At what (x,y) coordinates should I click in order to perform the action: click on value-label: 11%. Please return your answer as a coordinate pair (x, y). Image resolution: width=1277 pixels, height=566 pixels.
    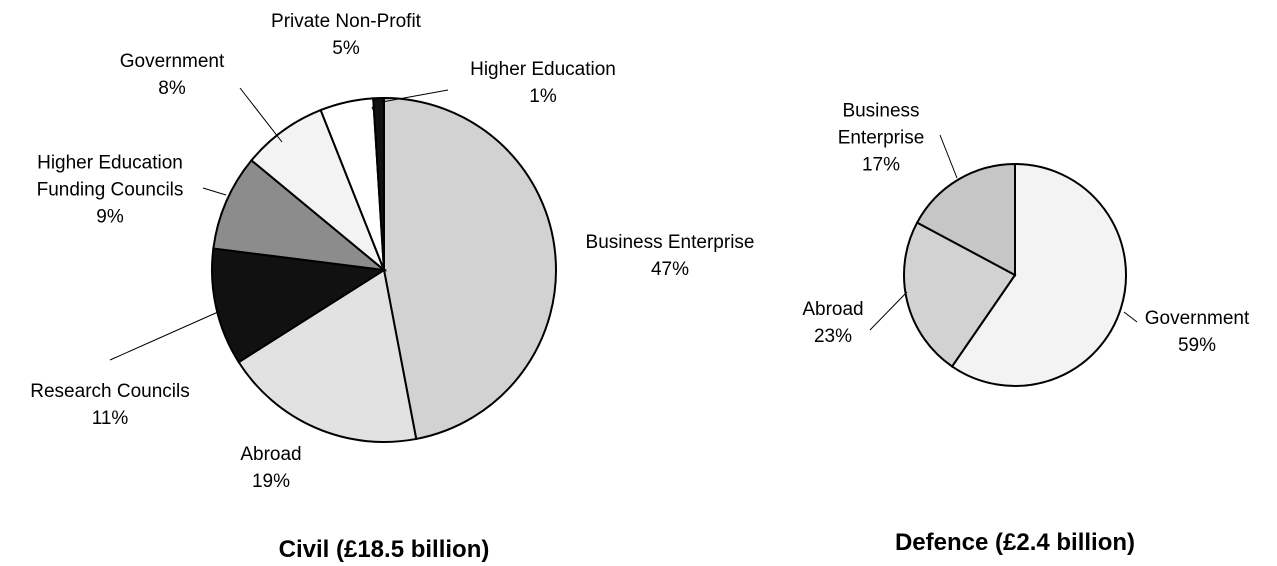
    Looking at the image, I should click on (110, 418).